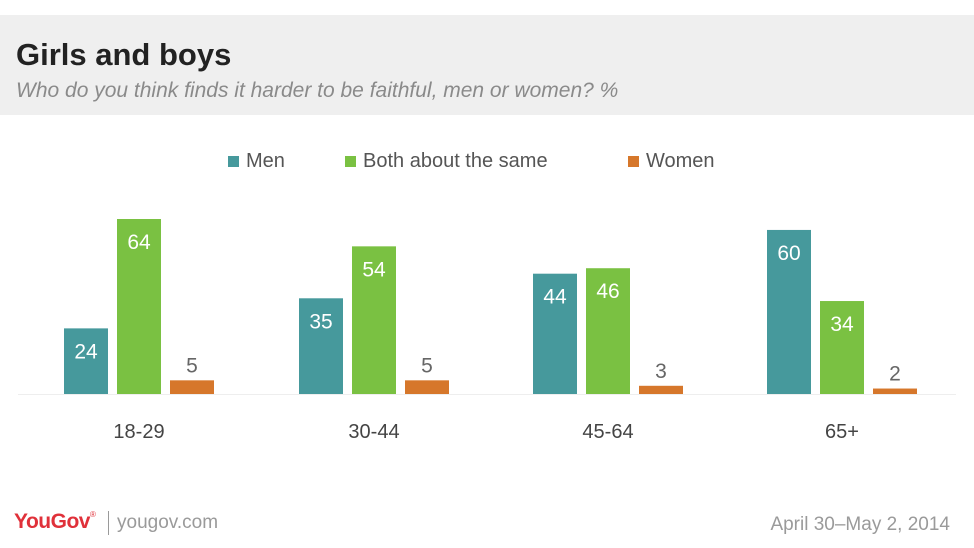 The image size is (974, 548). I want to click on bar-men-65+, so click(789, 311).